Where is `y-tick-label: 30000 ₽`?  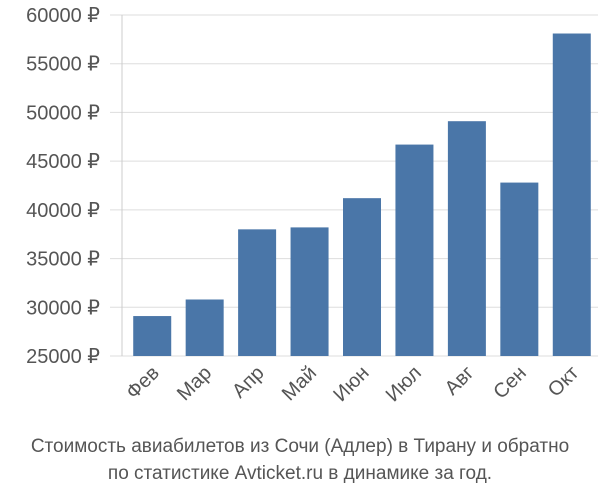 y-tick-label: 30000 ₽ is located at coordinates (63, 308).